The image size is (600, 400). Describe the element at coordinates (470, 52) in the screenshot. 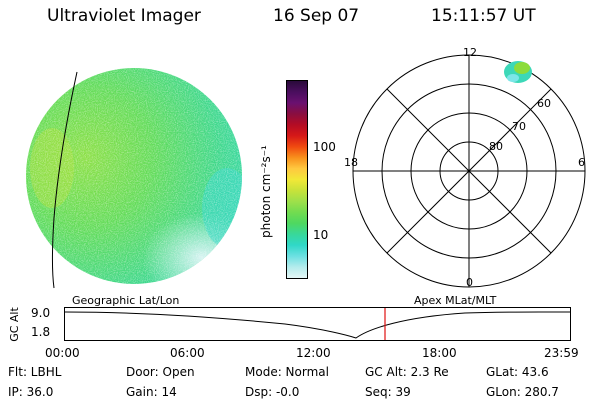

I see `mlt-label-12: 12` at that location.